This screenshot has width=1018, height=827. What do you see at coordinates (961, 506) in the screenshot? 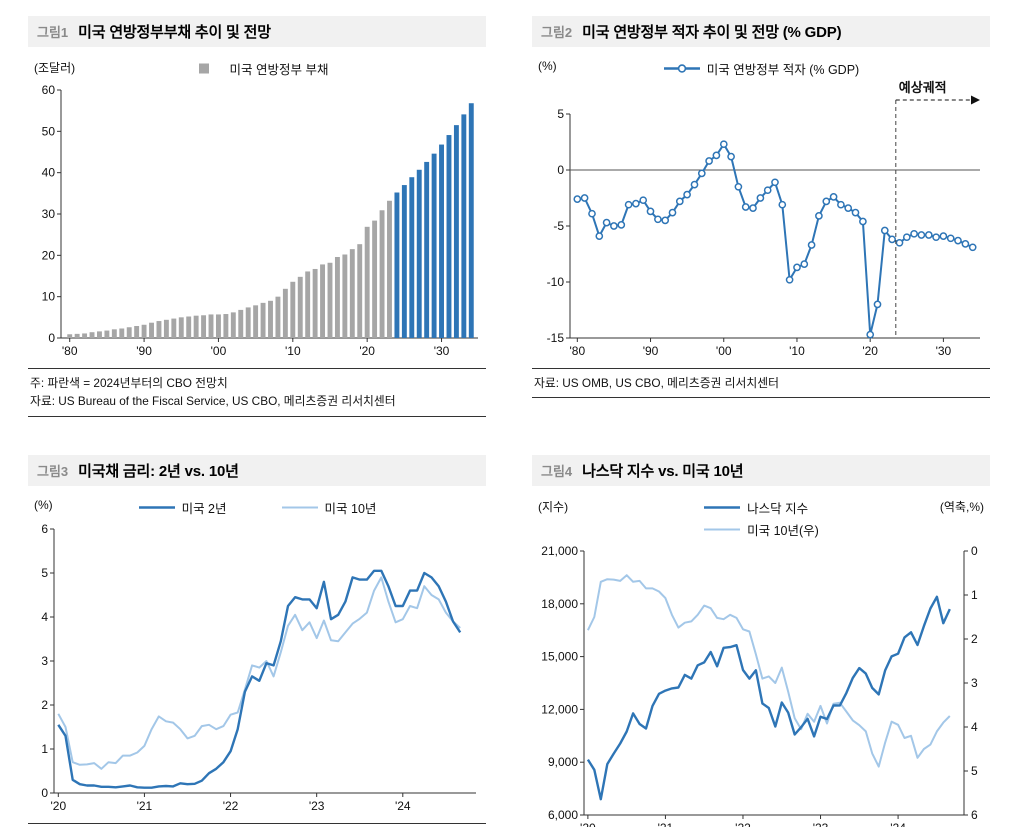
I see `figure4-right-axis-unit: (역축,%)` at bounding box center [961, 506].